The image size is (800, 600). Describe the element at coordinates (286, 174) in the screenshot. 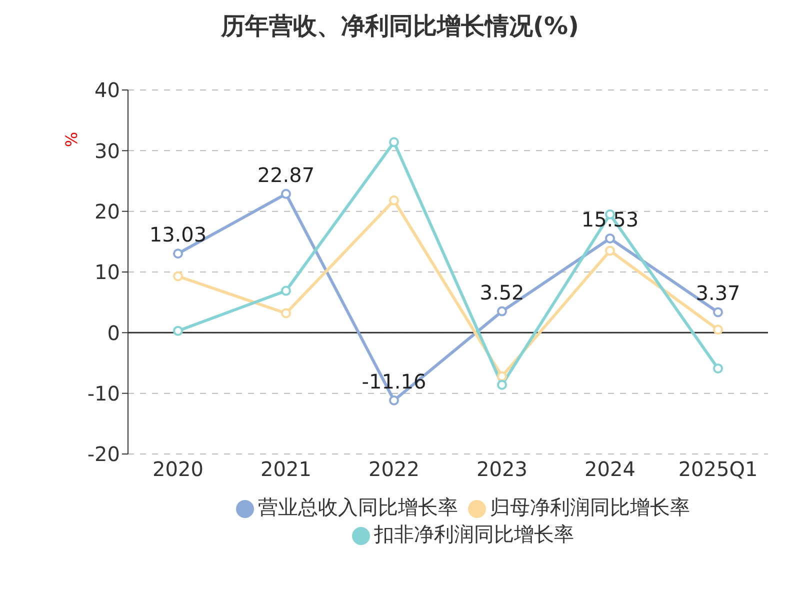

I see `data-label: 22.87` at that location.